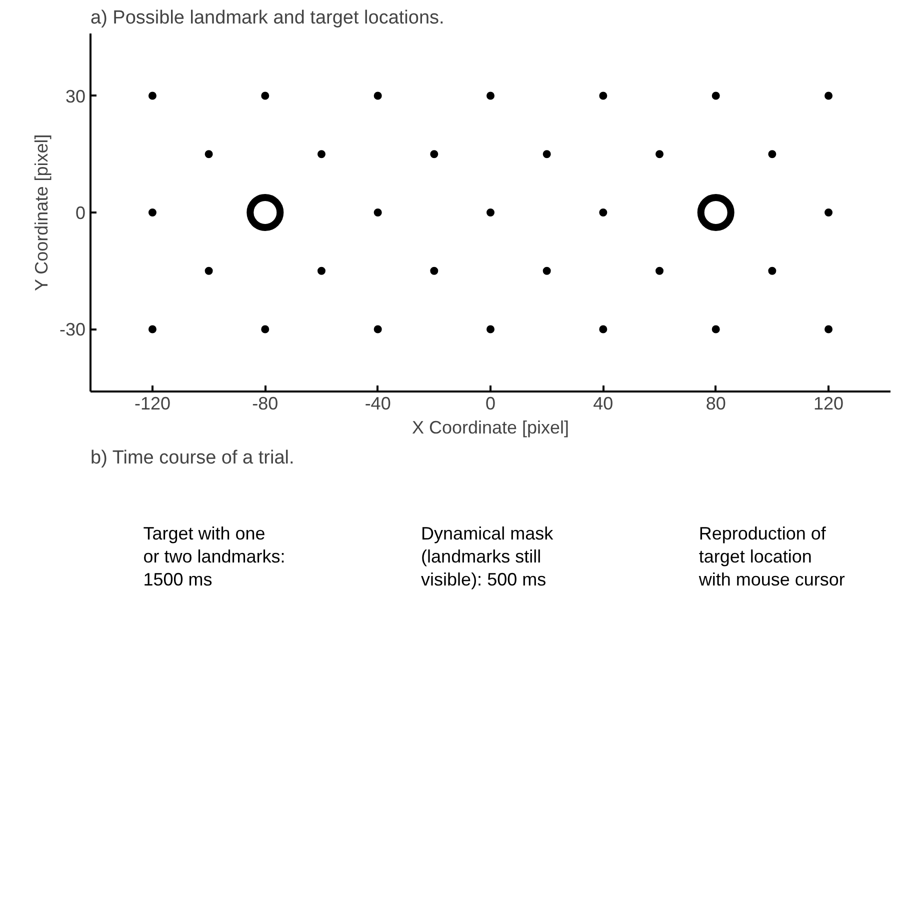 The height and width of the screenshot is (909, 922). Describe the element at coordinates (192, 458) in the screenshot. I see `text: b) Time course of a trial.` at that location.